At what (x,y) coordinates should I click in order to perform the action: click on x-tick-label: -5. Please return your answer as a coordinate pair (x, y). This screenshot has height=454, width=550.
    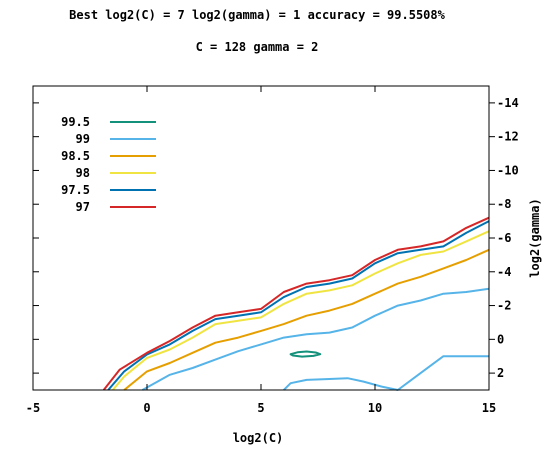
    Looking at the image, I should click on (33, 408).